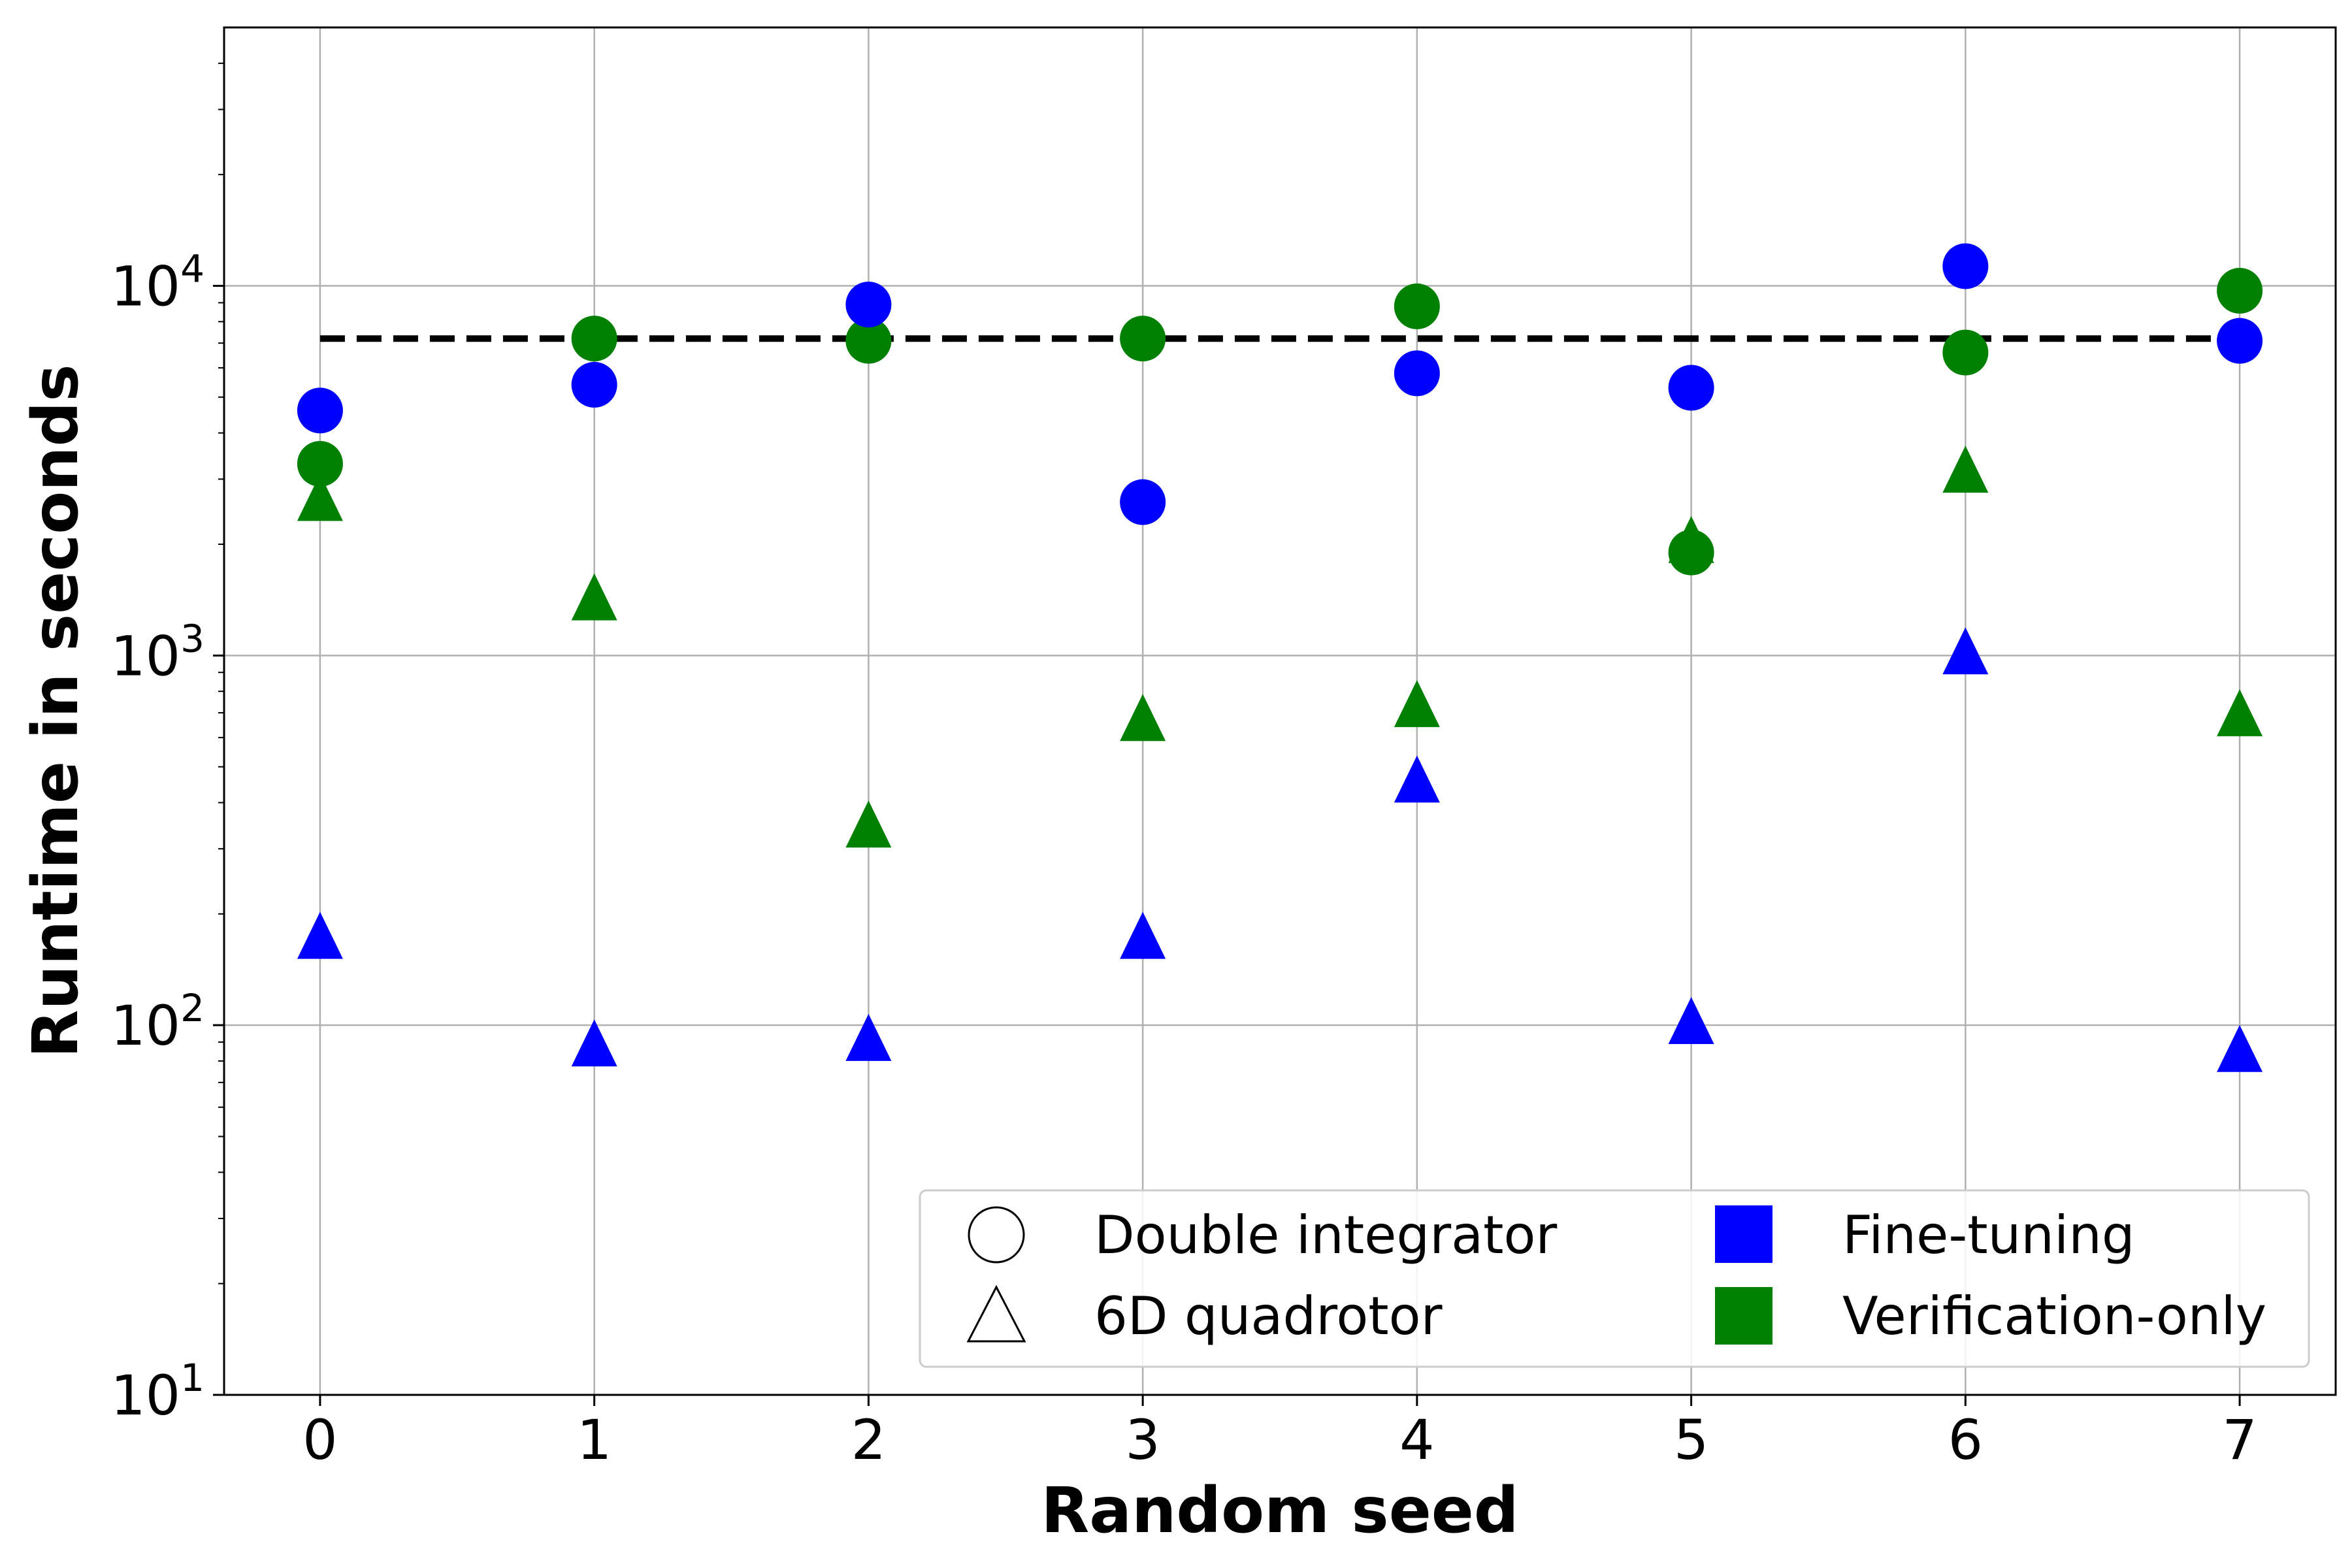 The image size is (2352, 1568). What do you see at coordinates (2054, 1316) in the screenshot?
I see `legend-label-verification-only: Verification-only` at bounding box center [2054, 1316].